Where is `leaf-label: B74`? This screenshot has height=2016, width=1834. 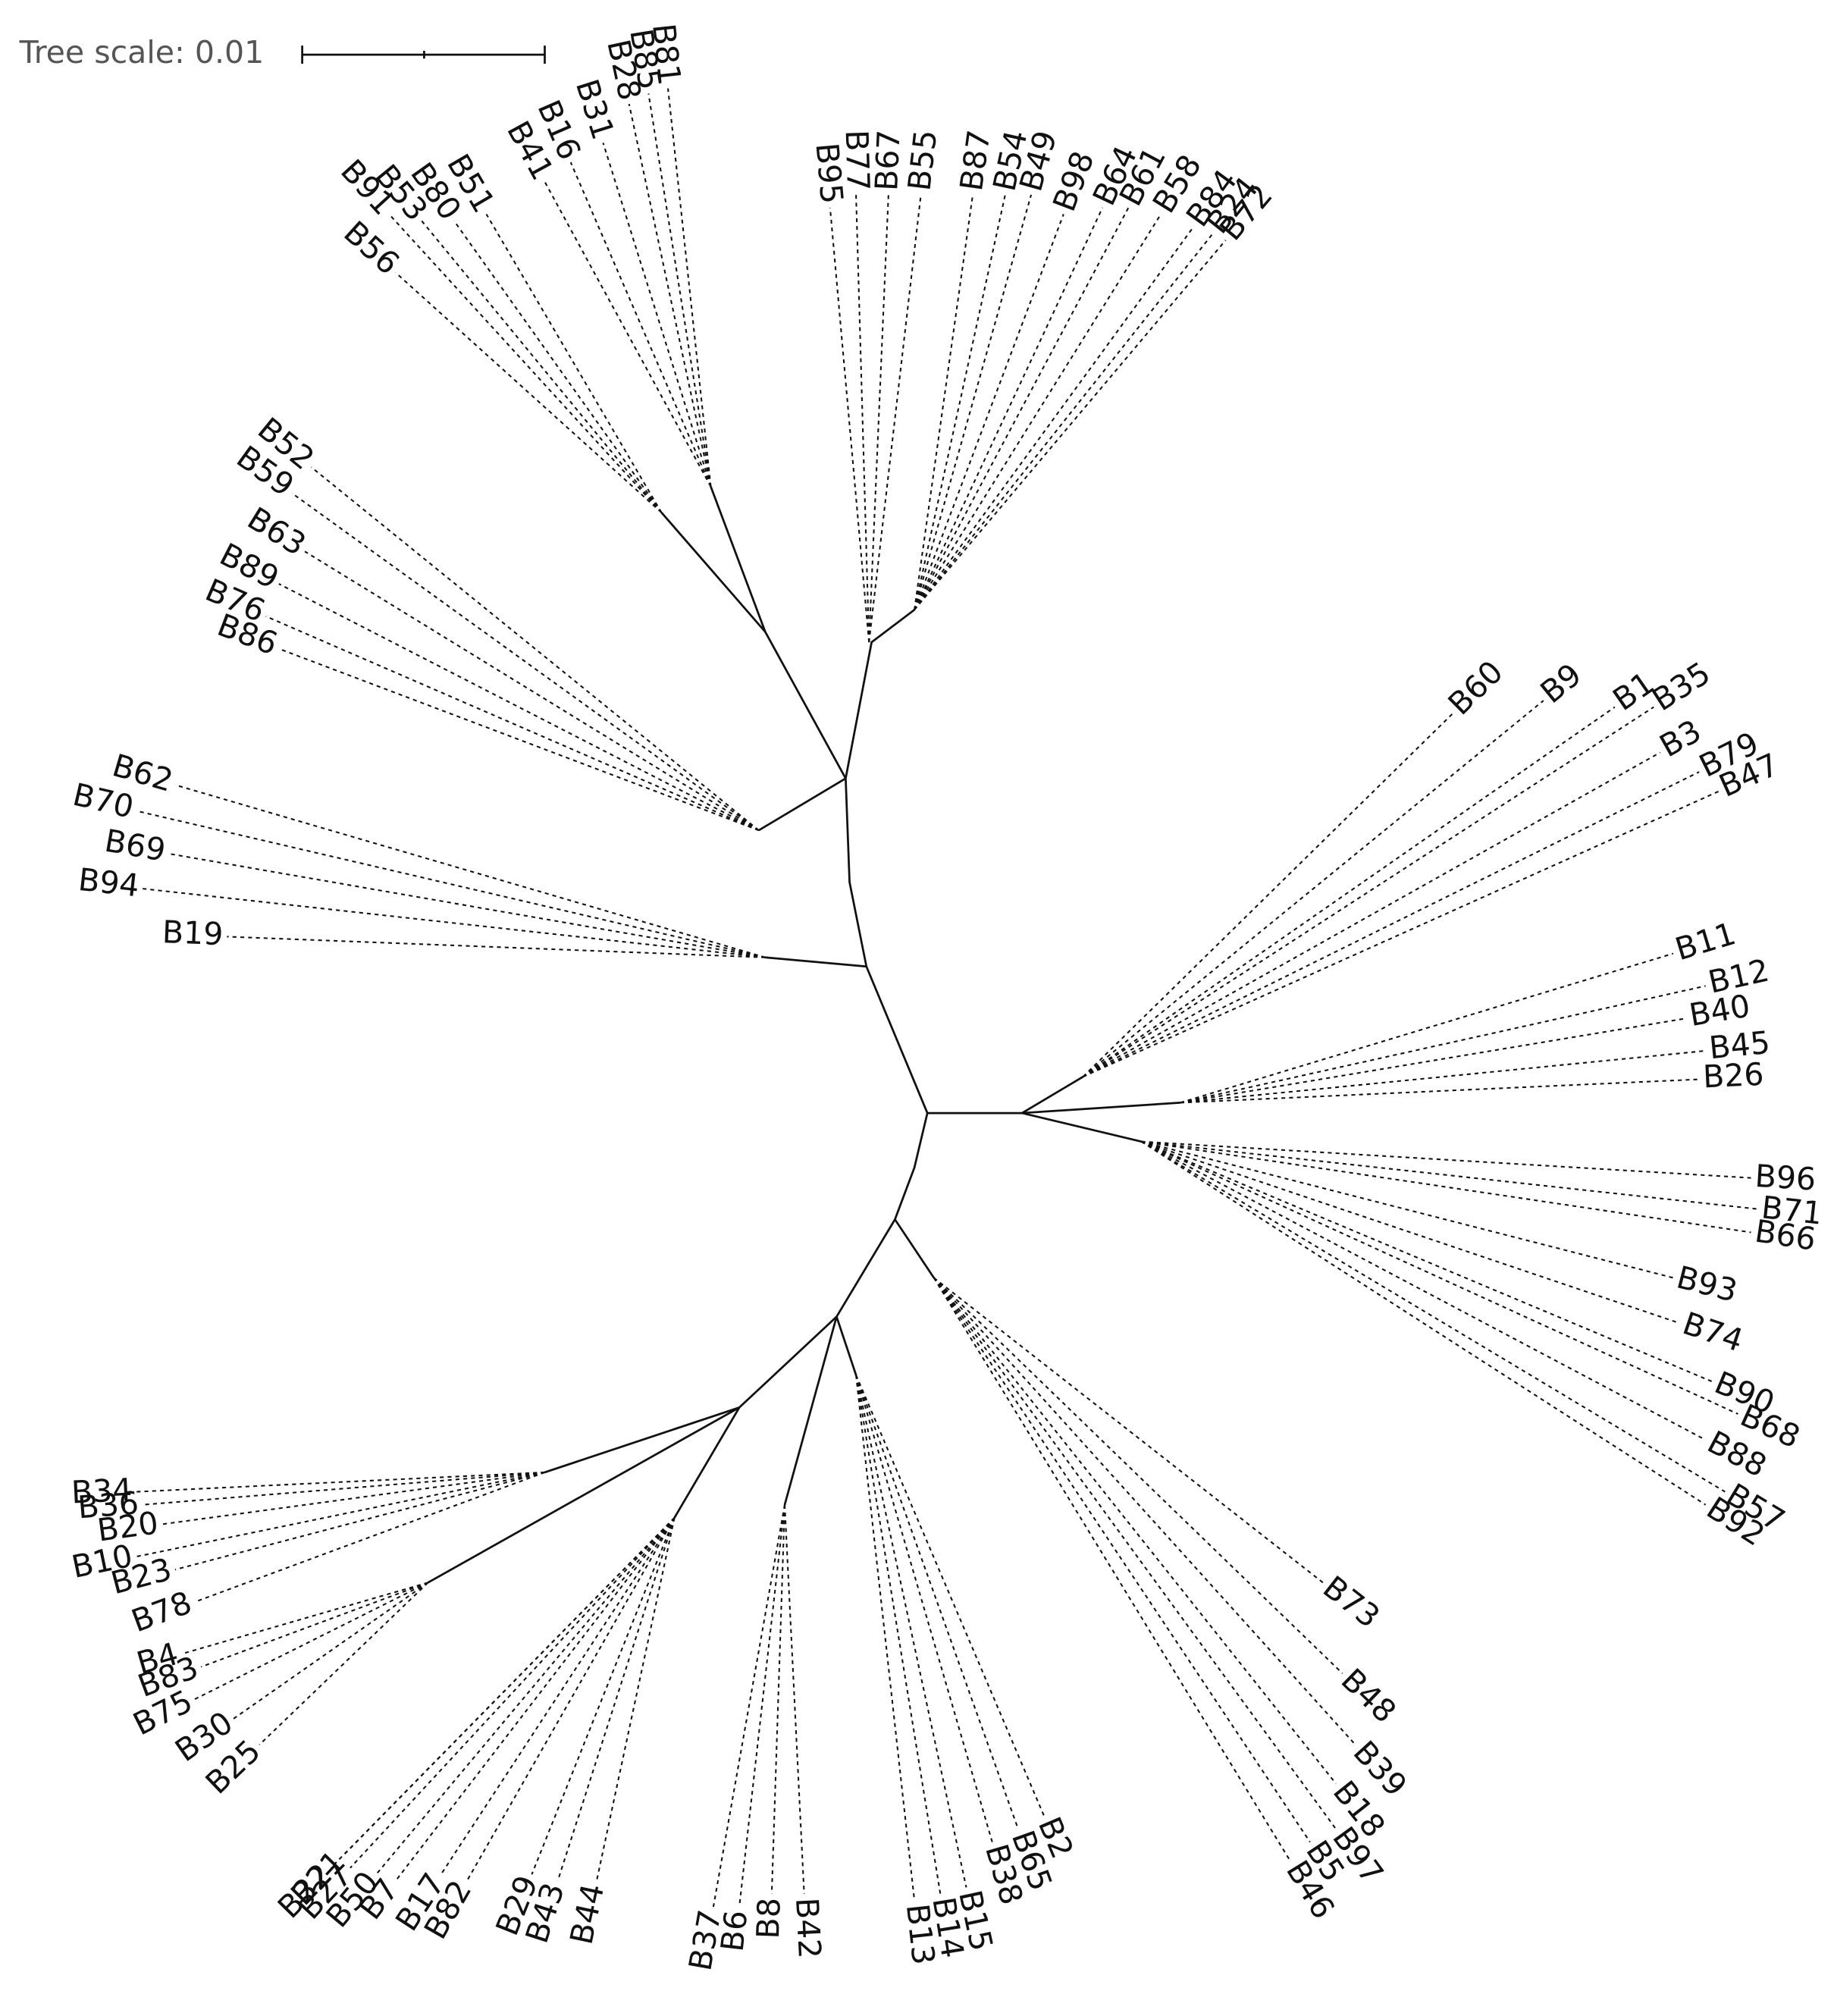
leaf-label: B74 is located at coordinates (1714, 1332).